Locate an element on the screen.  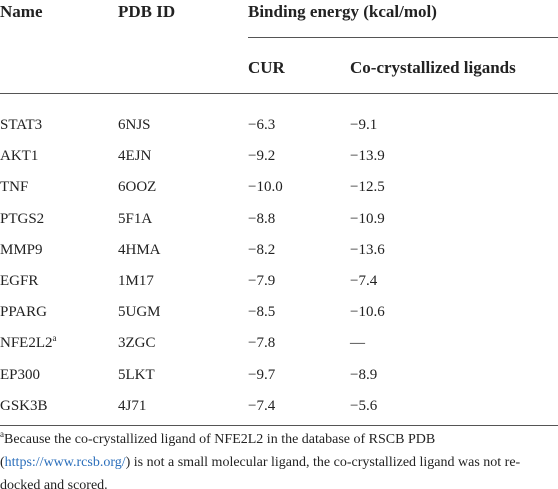
cell-text: −13.9 is located at coordinates (367, 156).